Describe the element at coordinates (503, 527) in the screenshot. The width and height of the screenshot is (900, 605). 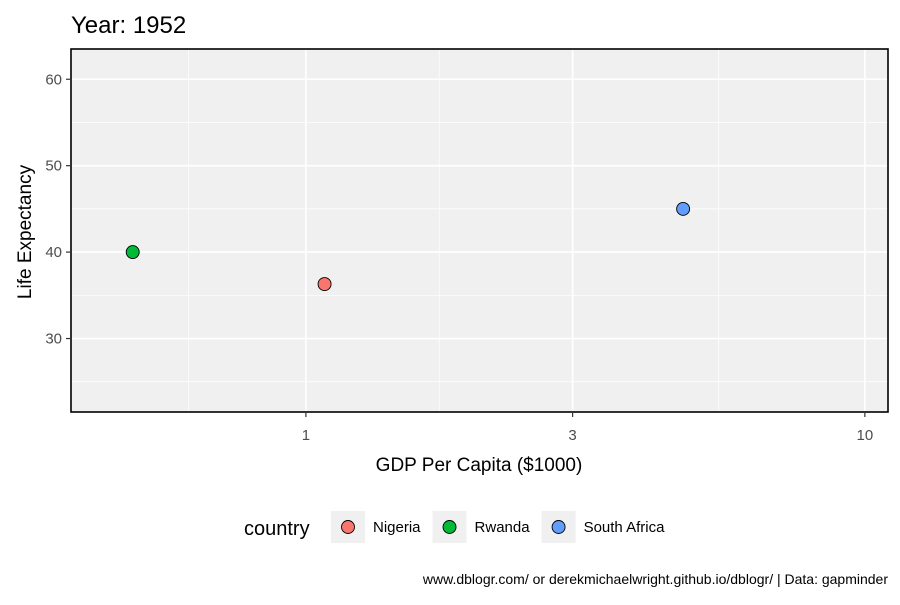
I see `legend-label-rwanda: Rwanda` at that location.